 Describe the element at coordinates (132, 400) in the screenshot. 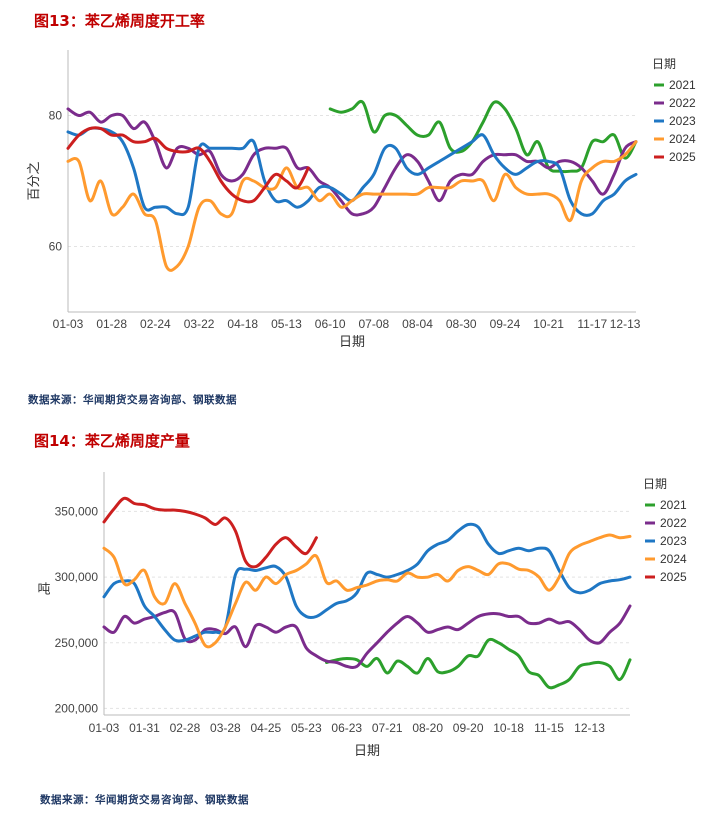

I see `figure-13-source: 数据来源：华闻期货交易咨询部、钢联数据` at that location.